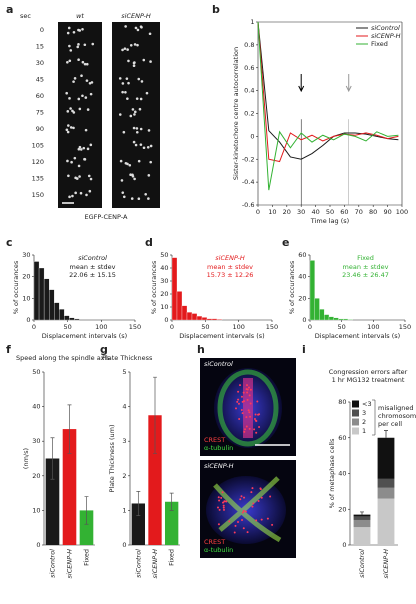 The width and height of the screenshot is (416, 604). Describe the element at coordinates (221, 336) in the screenshot. I see `x-axis-label: Displacement intervals (s)` at that location.